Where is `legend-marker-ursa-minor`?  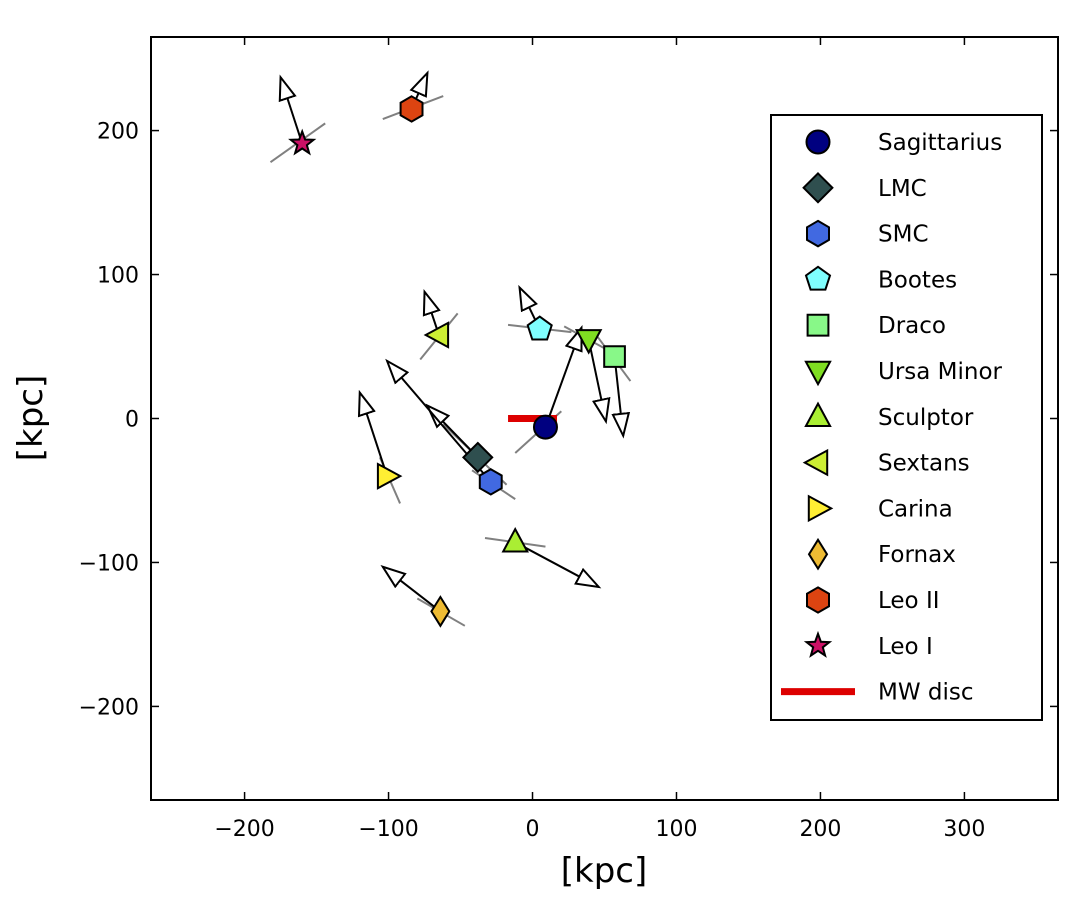
legend-marker-ursa-minor is located at coordinates (818, 373).